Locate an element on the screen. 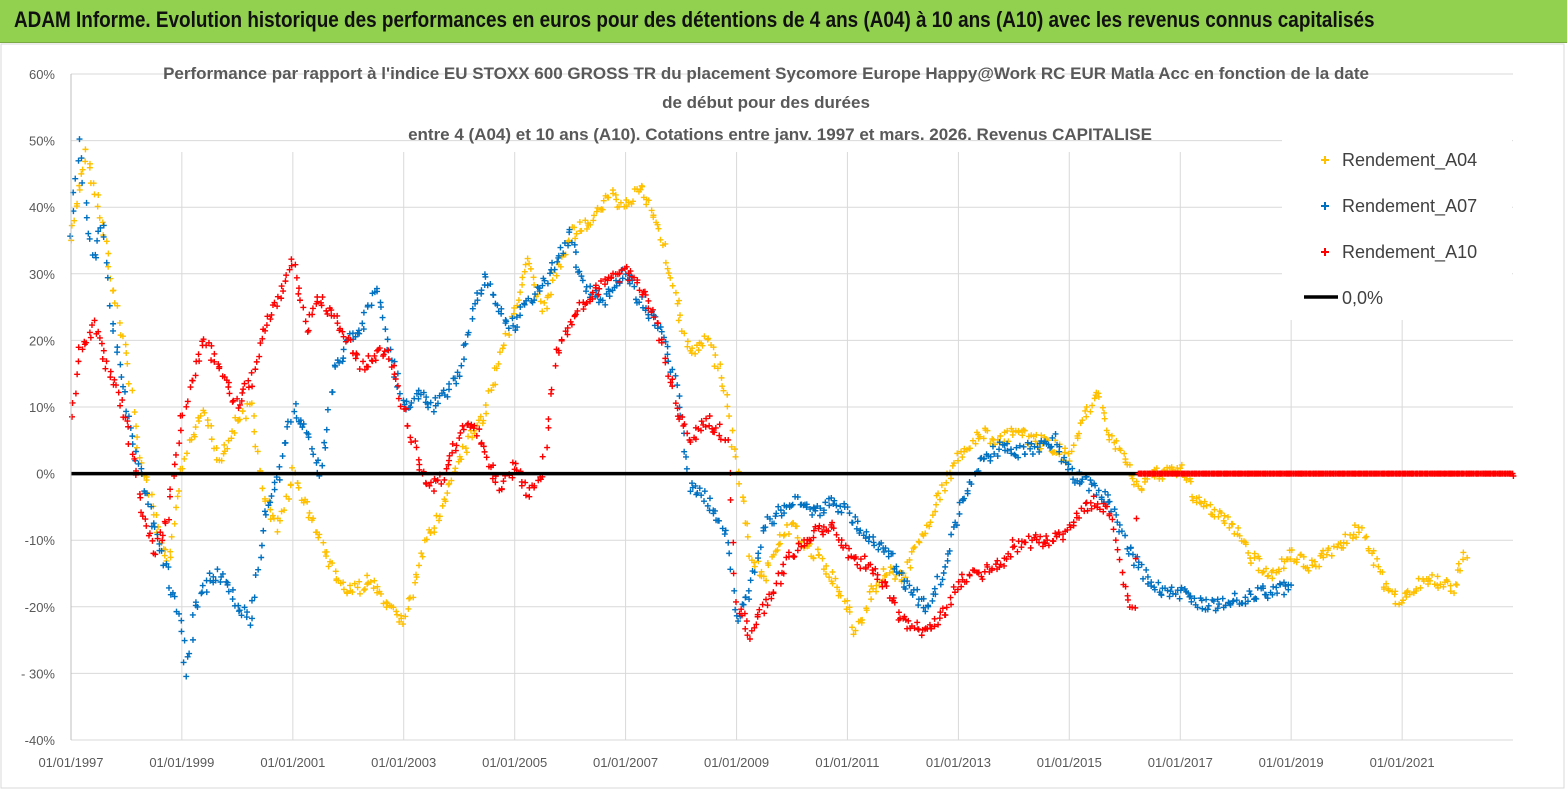 Image resolution: width=1567 pixels, height=790 pixels. legend-marker-a10 is located at coordinates (1325, 252).